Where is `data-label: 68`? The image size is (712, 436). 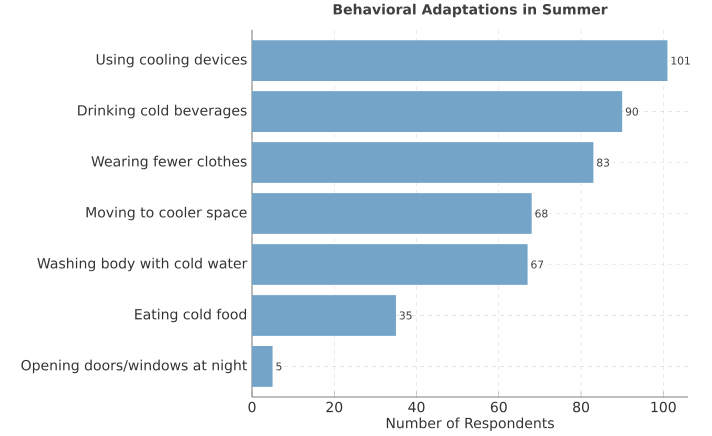 data-label: 68 is located at coordinates (541, 213).